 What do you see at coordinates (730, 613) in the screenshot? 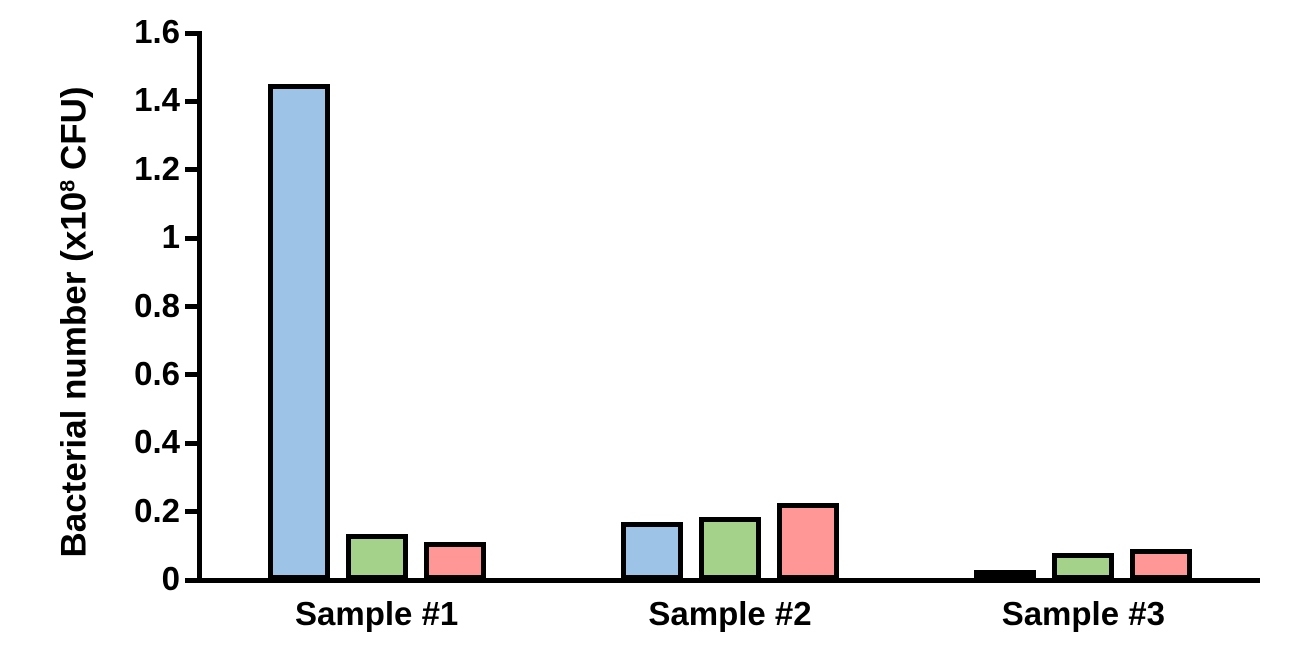
I see `x-category-label: Sample #2` at bounding box center [730, 613].